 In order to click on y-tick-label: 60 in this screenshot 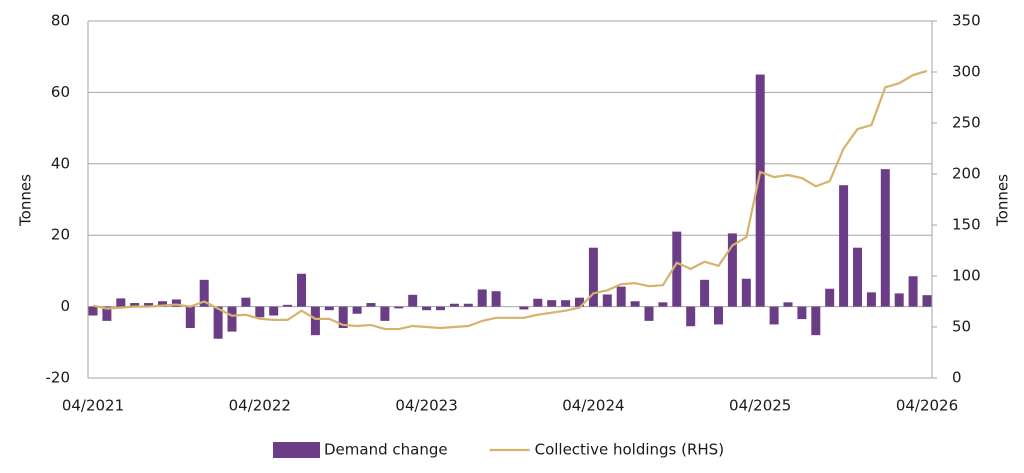, I will do `click(60, 92)`.